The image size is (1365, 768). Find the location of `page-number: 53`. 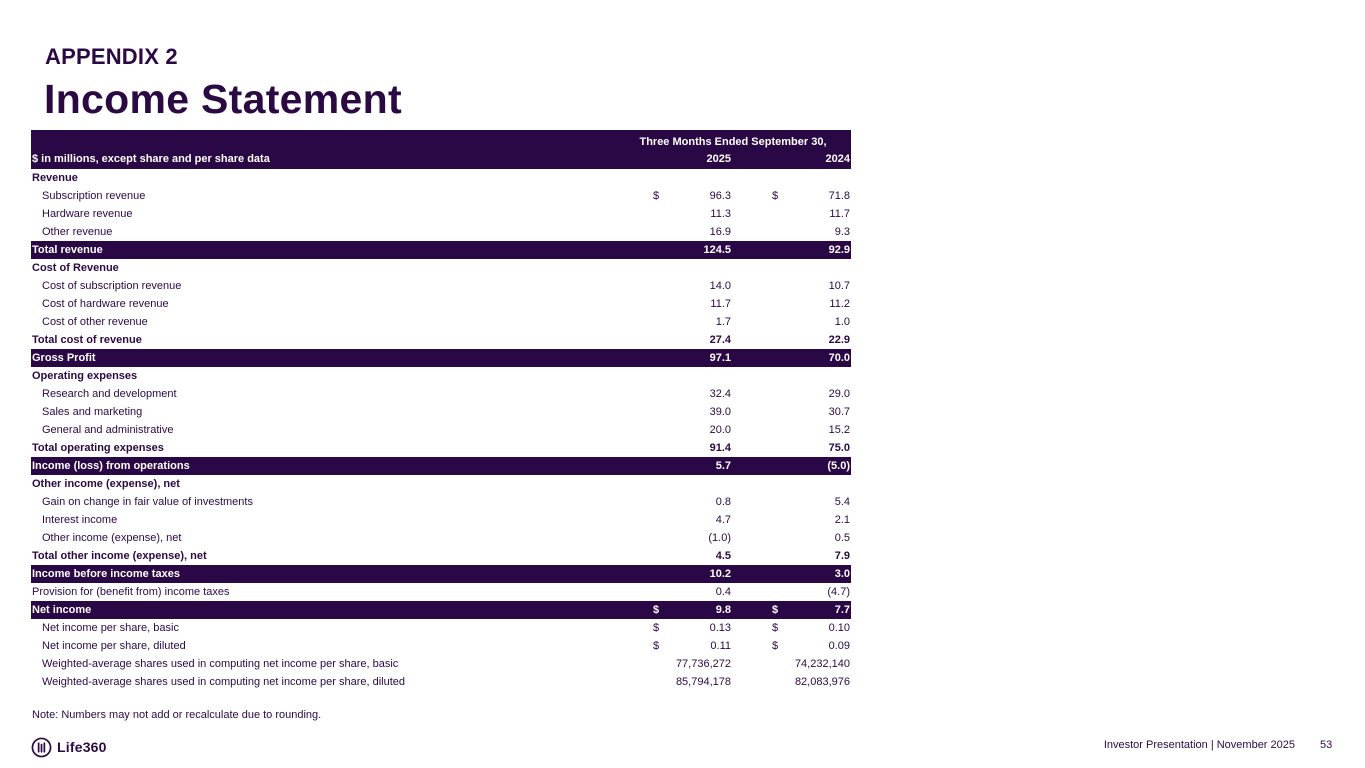

page-number: 53 is located at coordinates (1326, 745).